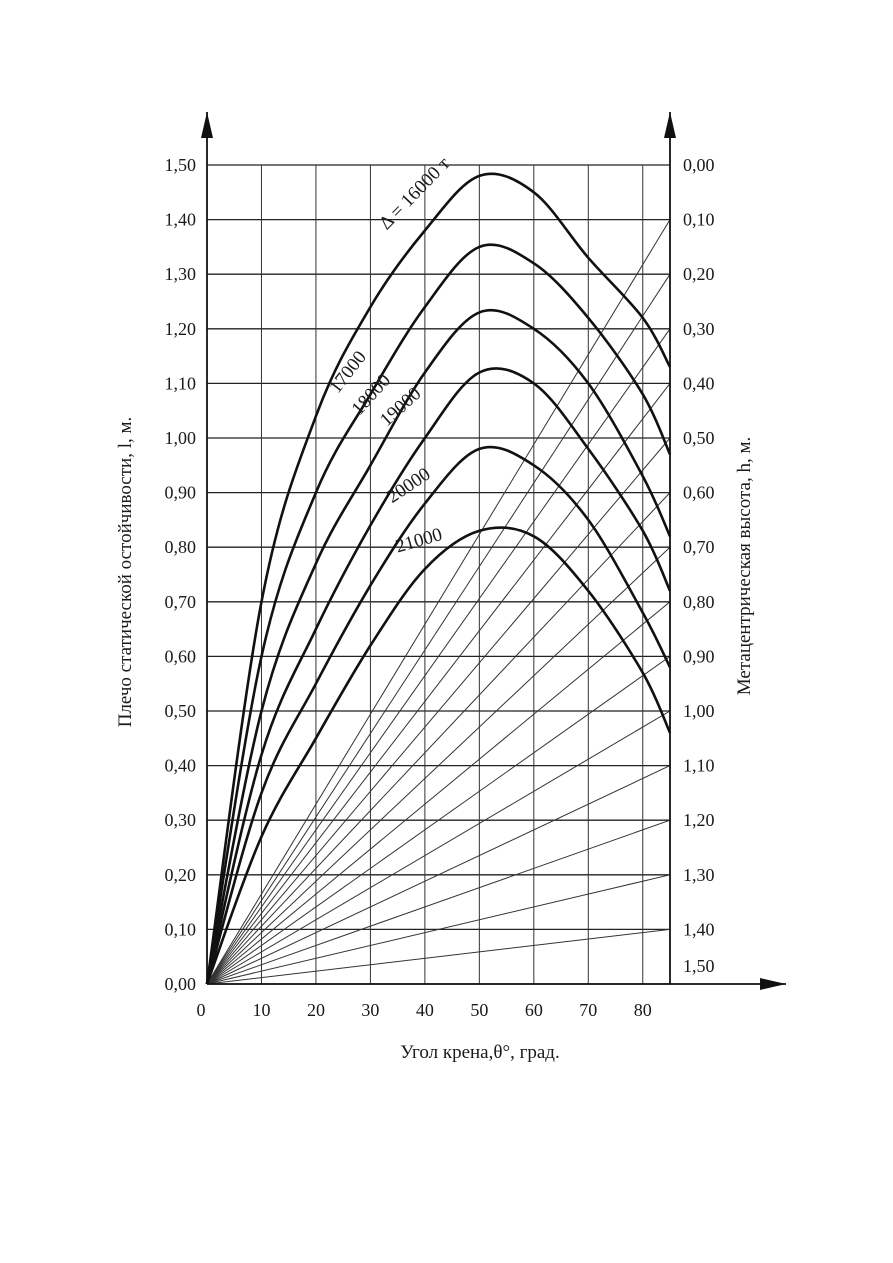  What do you see at coordinates (418, 540) in the screenshot?
I see `curve-label: 21000` at bounding box center [418, 540].